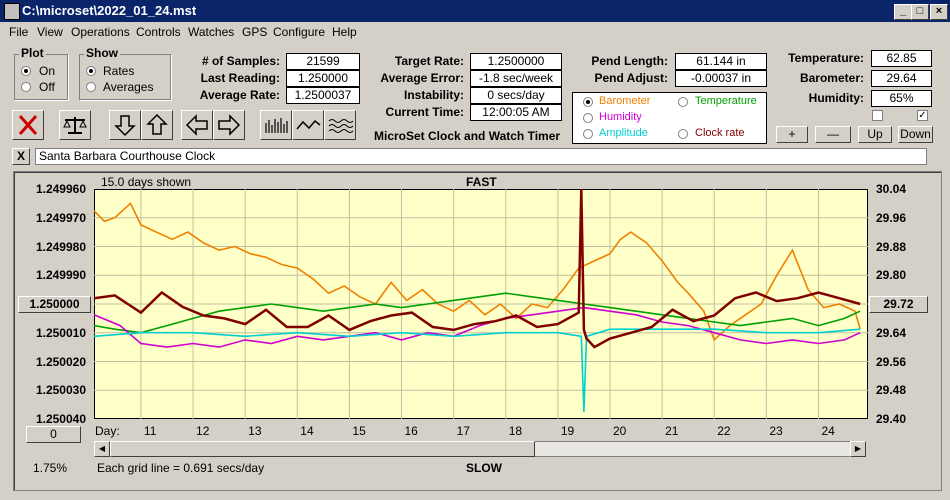 The height and width of the screenshot is (500, 950). I want to click on menu-help: Help, so click(344, 32).